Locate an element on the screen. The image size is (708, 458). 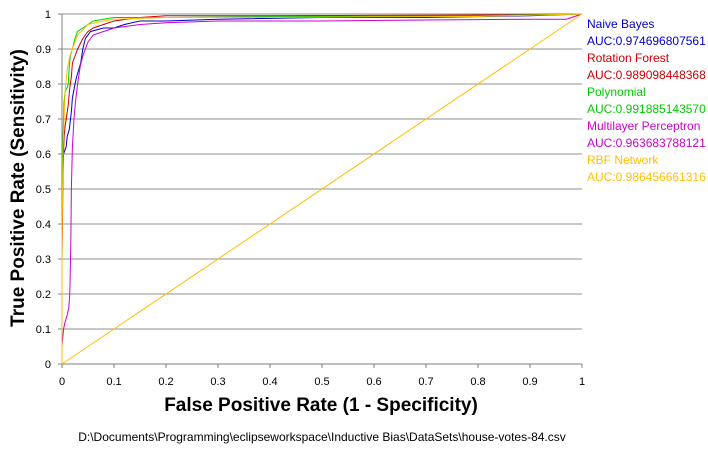
y-axis-title: True Positive Rate (Sensitivity) is located at coordinates (18, 188).